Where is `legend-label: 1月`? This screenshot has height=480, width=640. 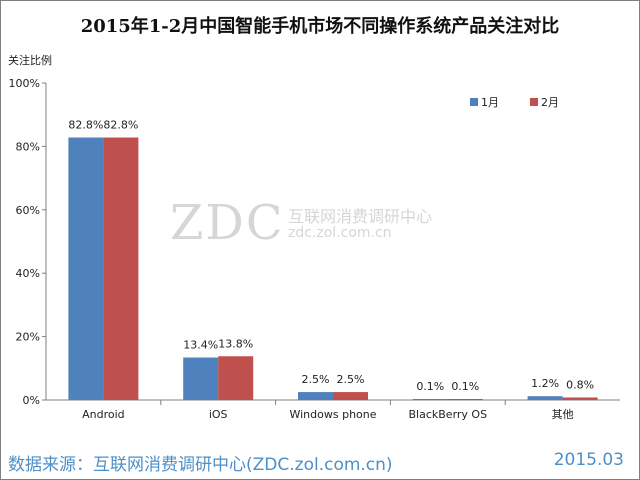 legend-label: 1月 is located at coordinates (490, 102).